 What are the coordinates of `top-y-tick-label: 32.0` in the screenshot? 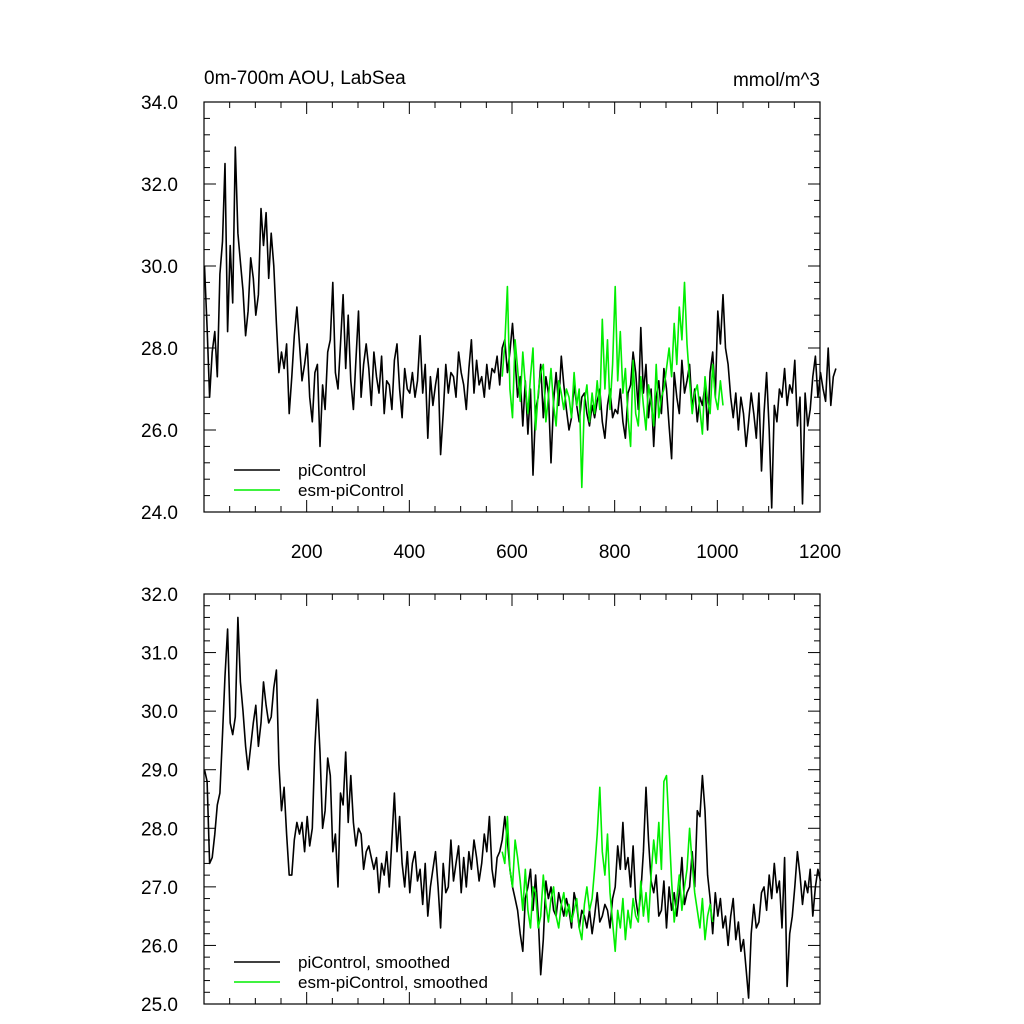 It's located at (159, 185).